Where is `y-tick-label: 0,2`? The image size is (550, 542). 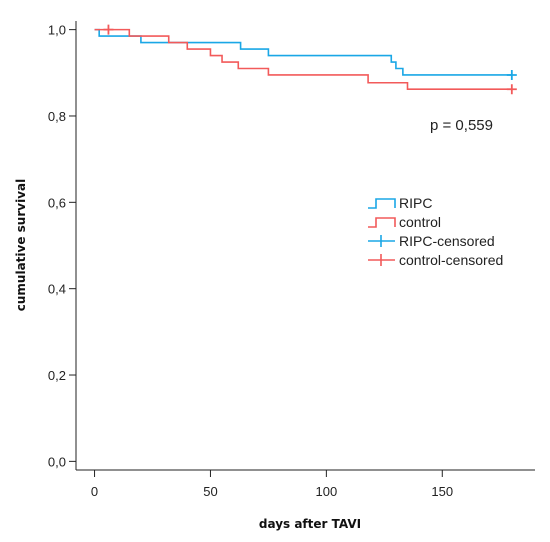
y-tick-label: 0,2 is located at coordinates (57, 375).